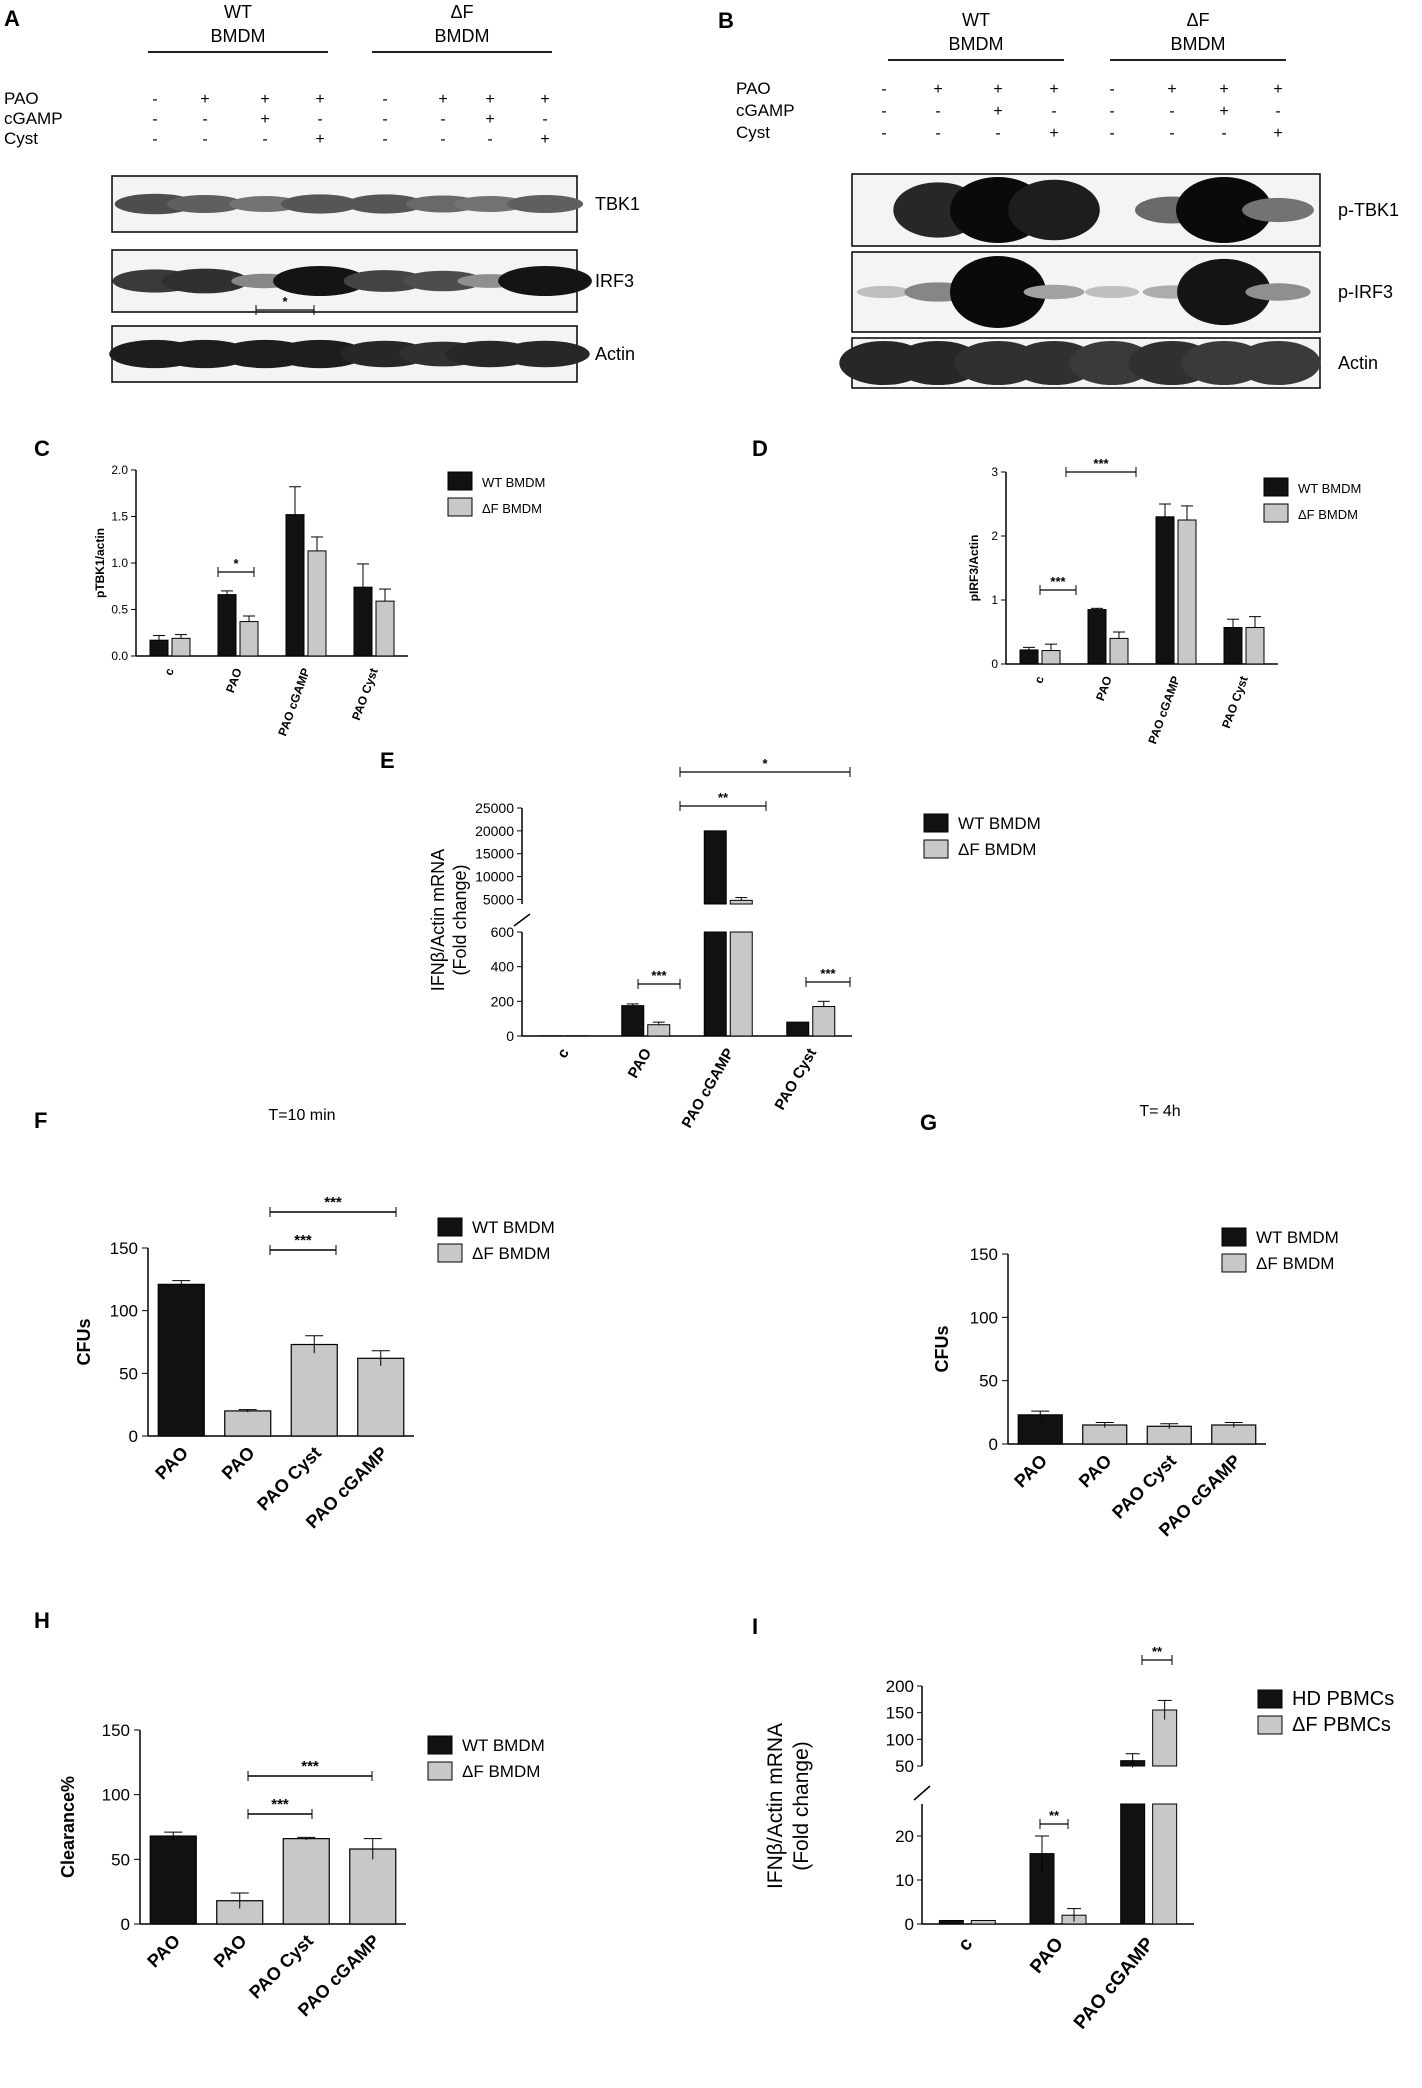 The height and width of the screenshot is (2088, 1422). I want to click on y-axis-title: Clearance%, so click(68, 1827).